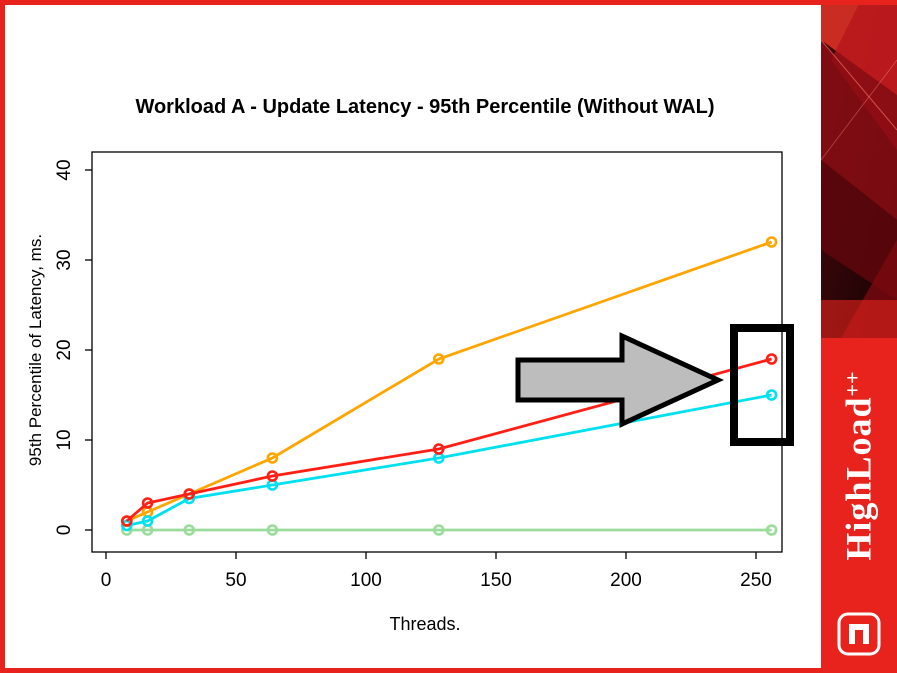 This screenshot has height=673, width=897. What do you see at coordinates (756, 580) in the screenshot?
I see `x-tick-label: 250` at bounding box center [756, 580].